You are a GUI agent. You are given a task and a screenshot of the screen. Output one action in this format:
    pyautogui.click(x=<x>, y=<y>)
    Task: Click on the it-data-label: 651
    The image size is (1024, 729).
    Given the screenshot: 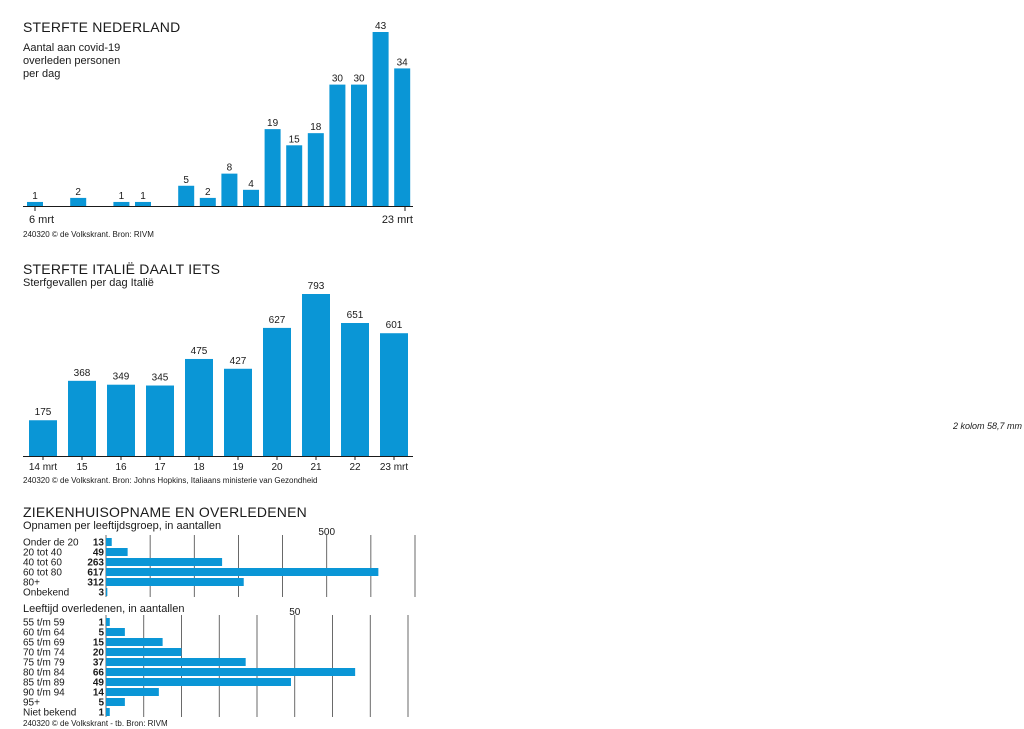 What is the action you would take?
    pyautogui.click(x=355, y=315)
    